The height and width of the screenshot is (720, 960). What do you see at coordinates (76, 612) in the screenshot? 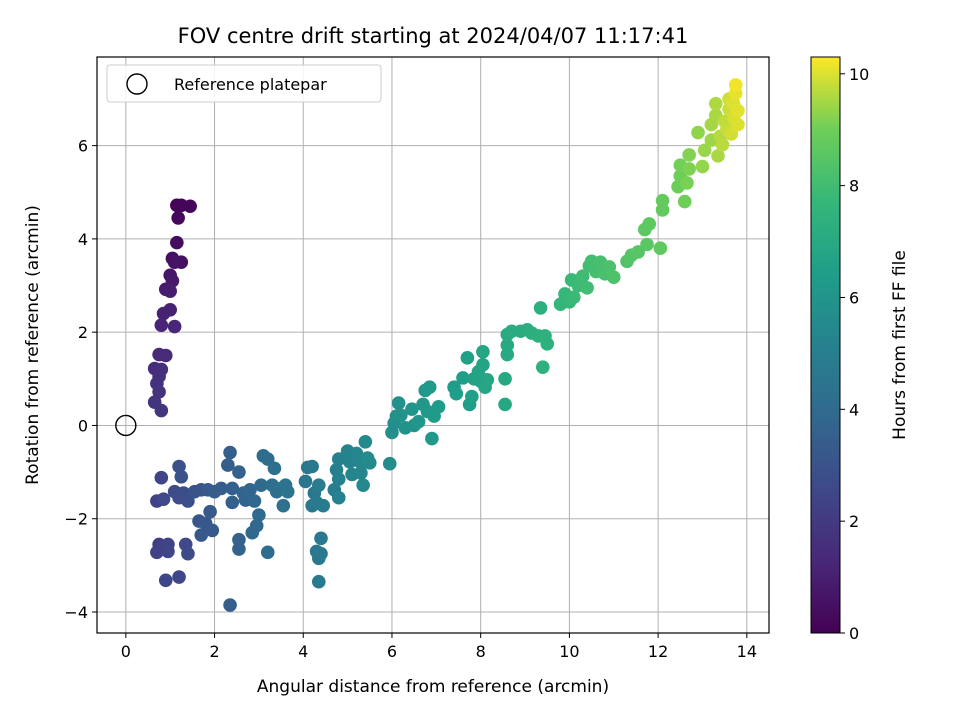
I see `y-tick-label: −4` at bounding box center [76, 612].